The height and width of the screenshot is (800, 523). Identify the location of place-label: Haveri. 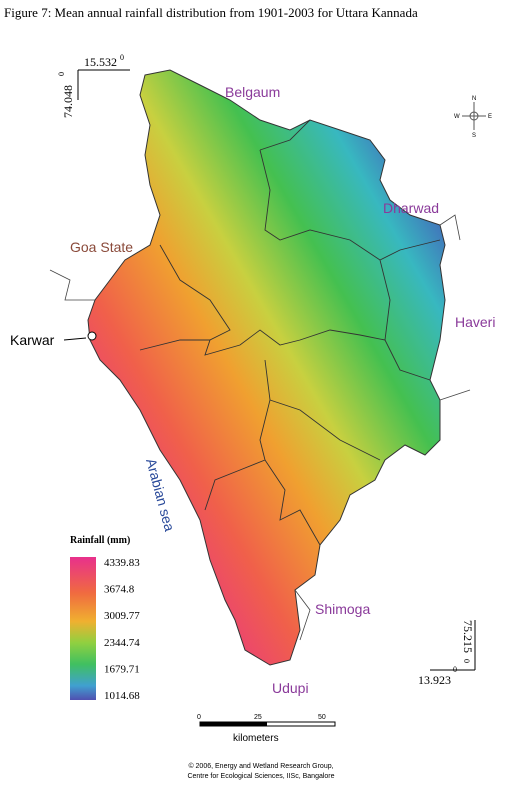
(475, 322).